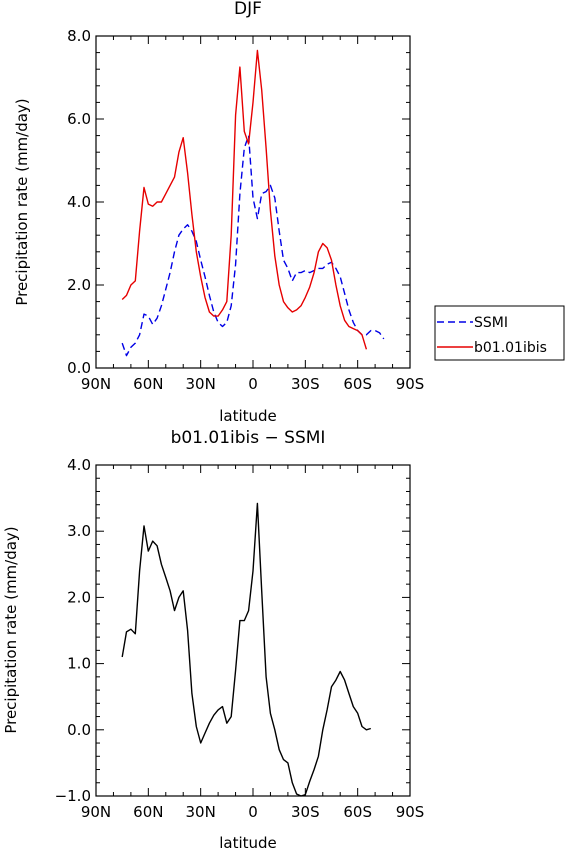 This screenshot has width=565, height=851. What do you see at coordinates (73, 796) in the screenshot?
I see `y-tick-label: −1.0` at bounding box center [73, 796].